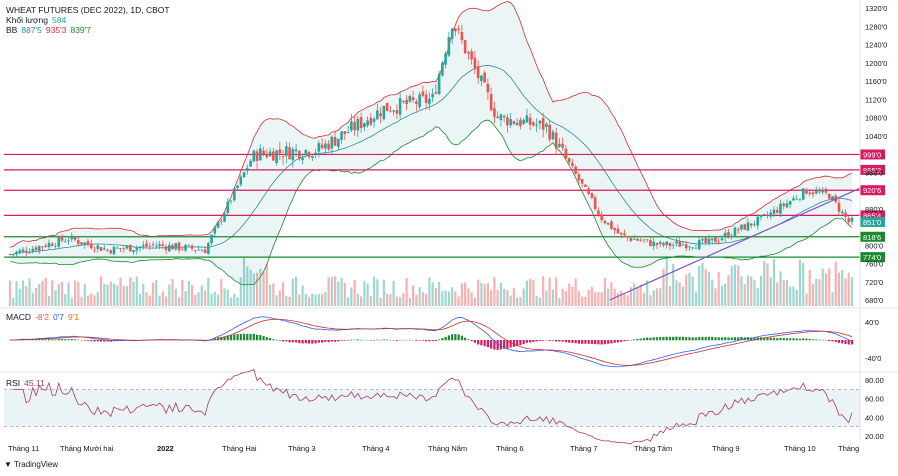  I want to click on tradingview-logo: ▼ TradingView, so click(31, 464).